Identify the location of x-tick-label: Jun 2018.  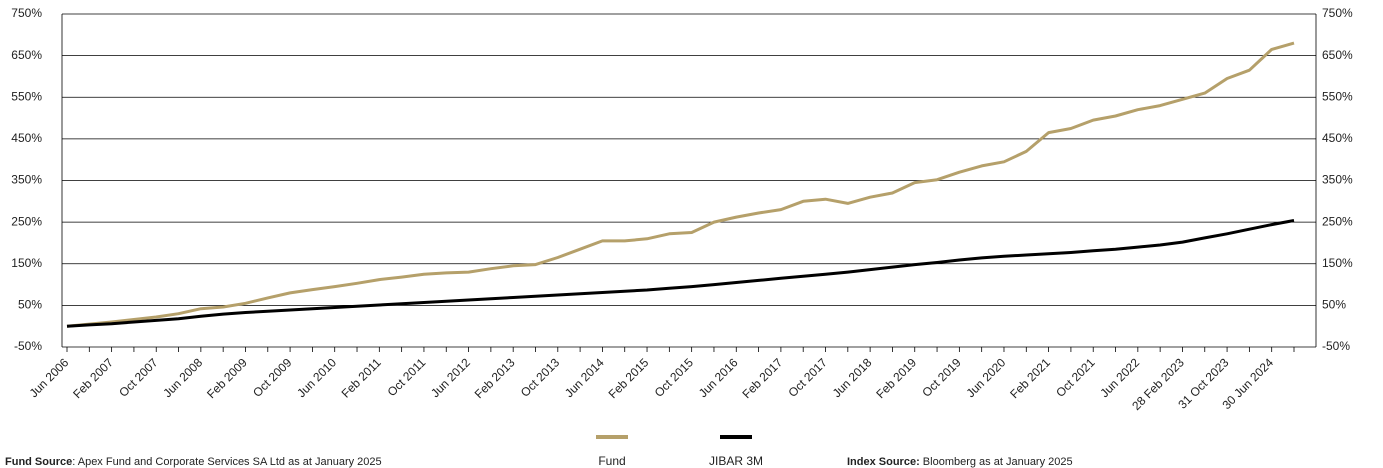
(852, 377).